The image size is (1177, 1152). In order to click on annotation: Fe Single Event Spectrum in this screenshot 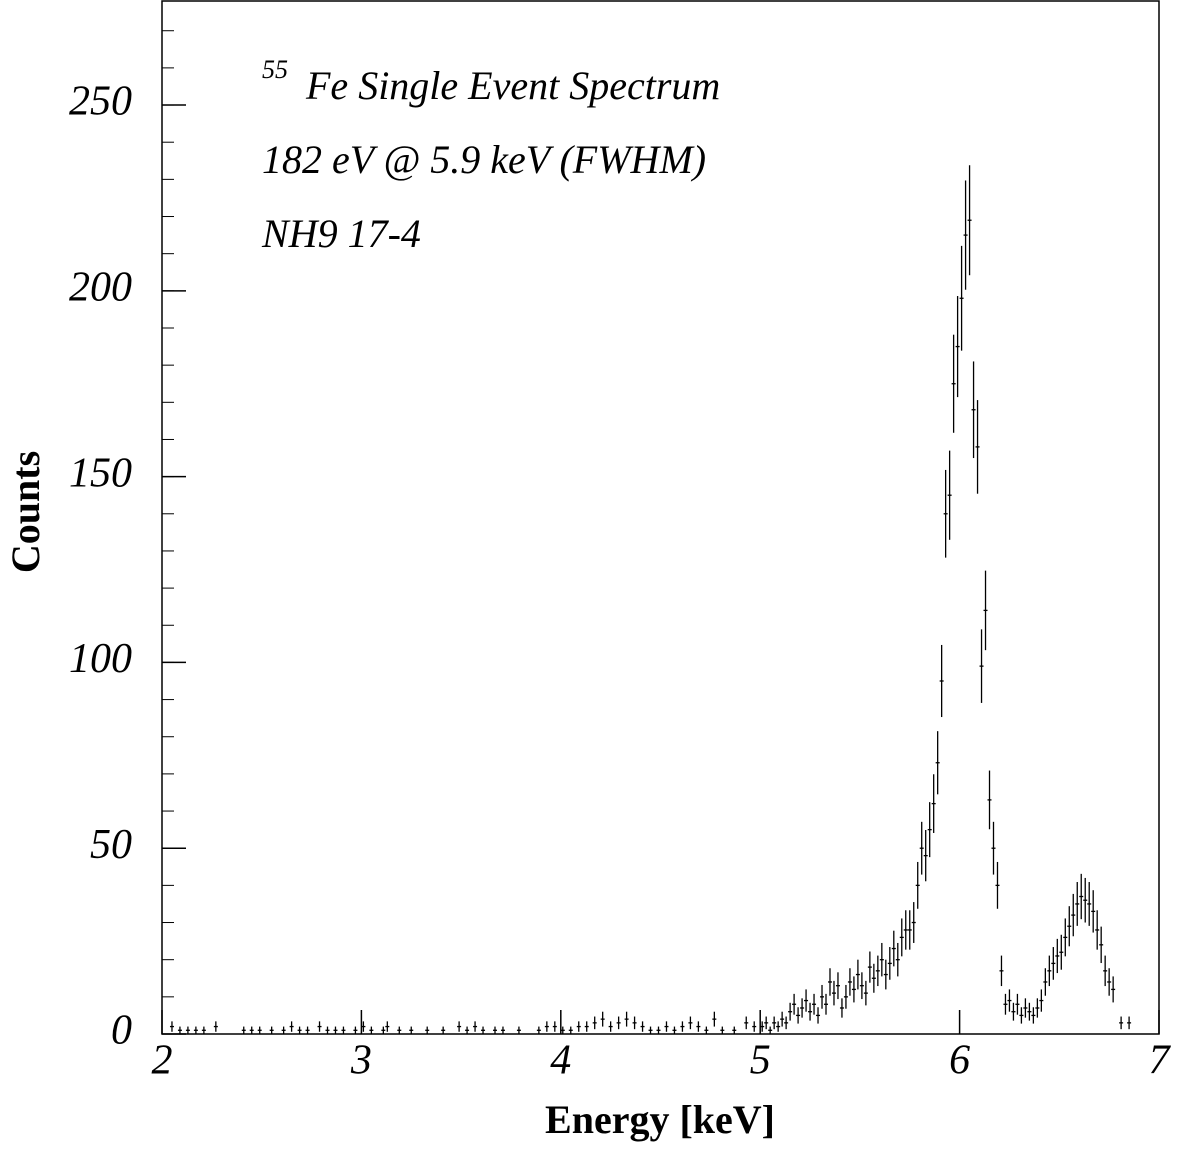, I will do `click(512, 85)`.